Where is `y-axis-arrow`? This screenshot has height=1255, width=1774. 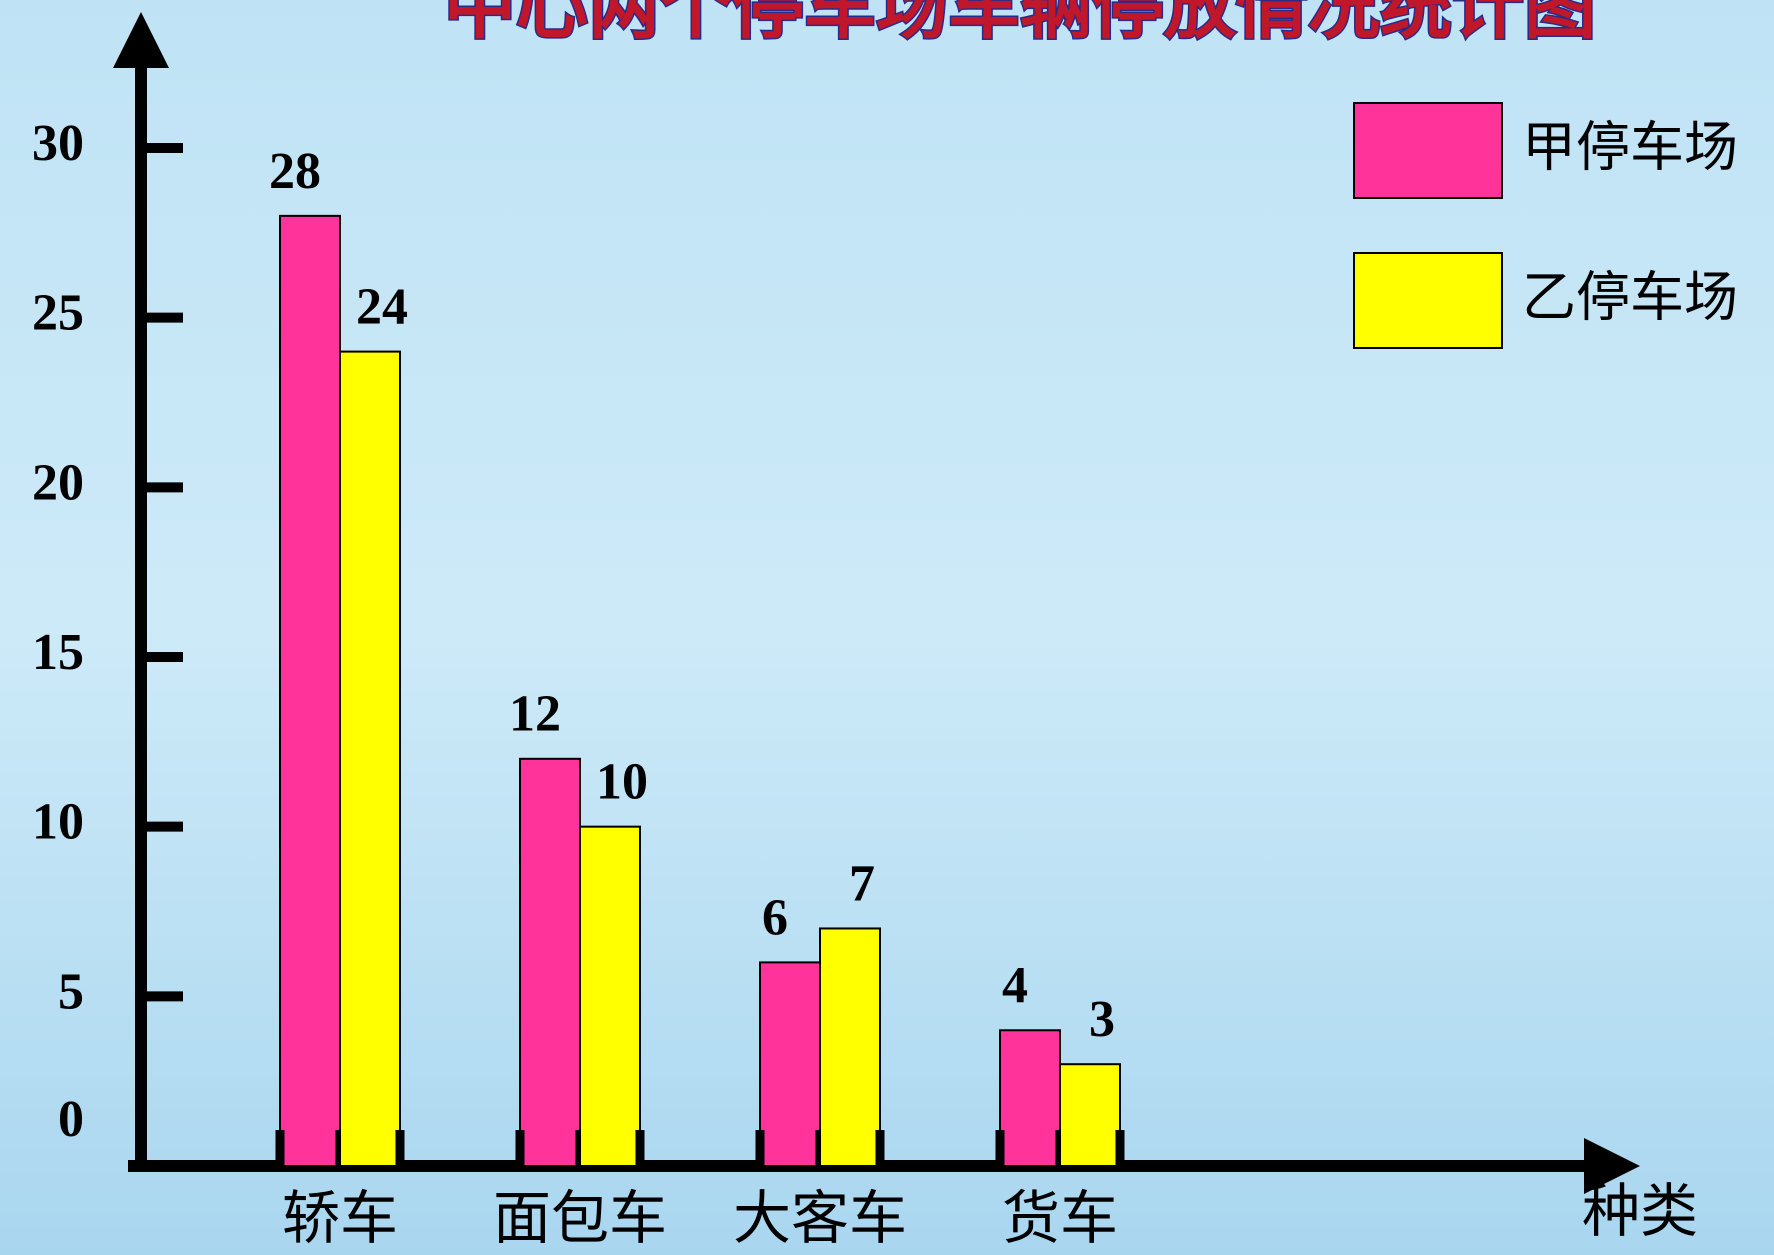
y-axis-arrow is located at coordinates (141, 40).